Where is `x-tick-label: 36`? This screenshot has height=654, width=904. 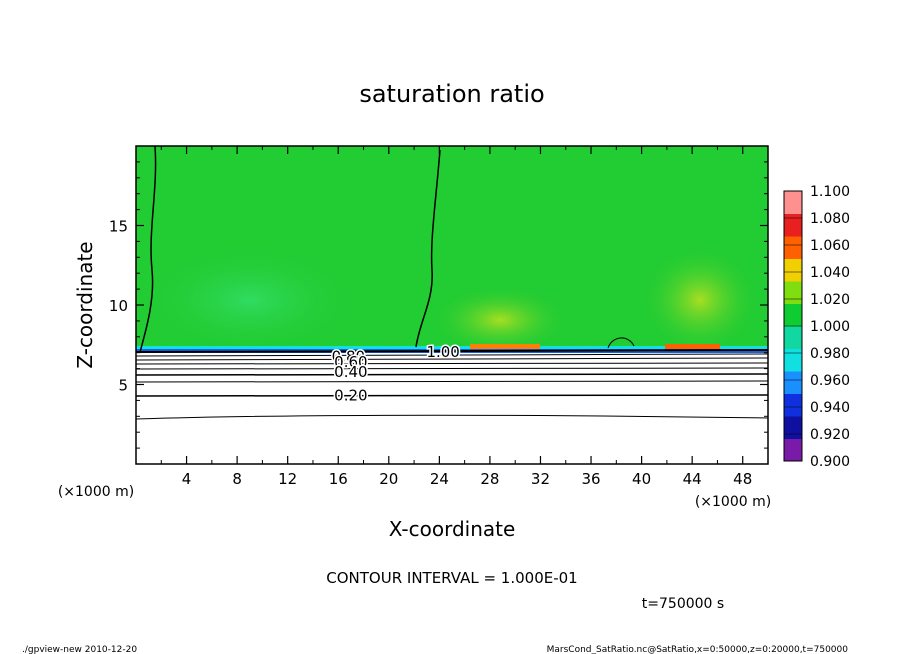
x-tick-label: 36 is located at coordinates (590, 479).